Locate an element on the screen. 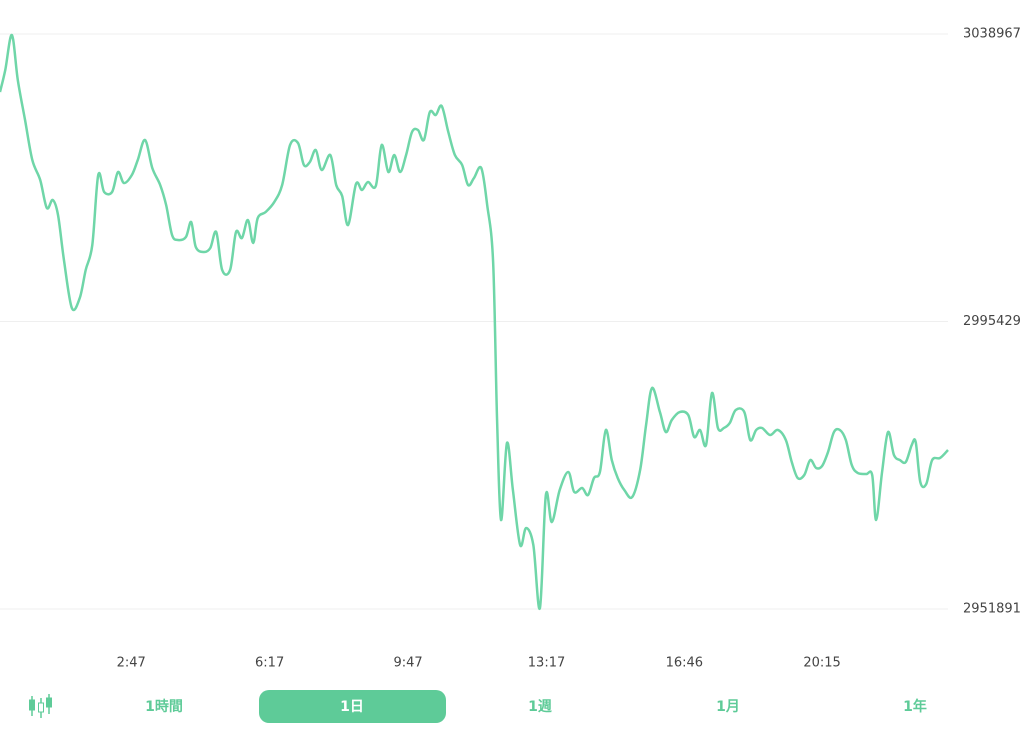 Image resolution: width=1024 pixels, height=737 pixels. x-tick-label: 2:47 is located at coordinates (131, 663).